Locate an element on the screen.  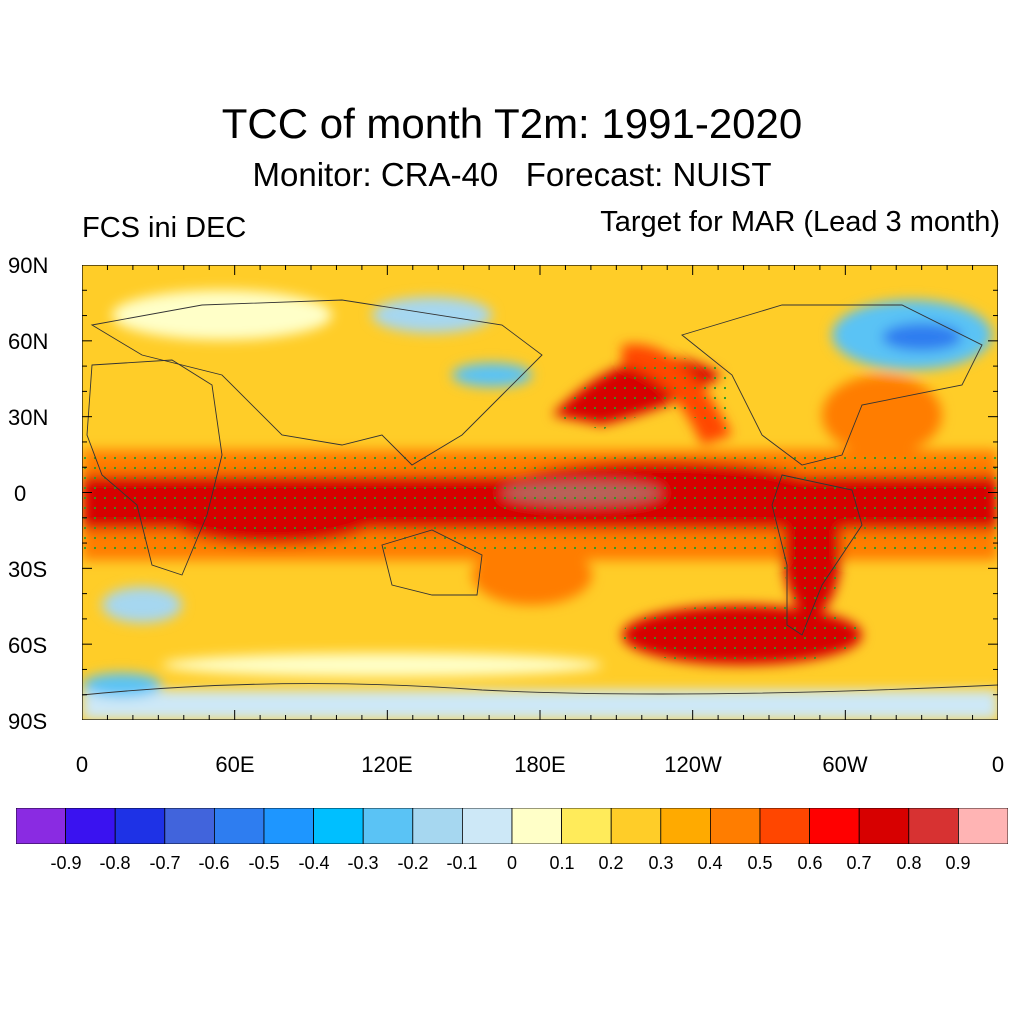
x-tick-label: 60E is located at coordinates (235, 764).